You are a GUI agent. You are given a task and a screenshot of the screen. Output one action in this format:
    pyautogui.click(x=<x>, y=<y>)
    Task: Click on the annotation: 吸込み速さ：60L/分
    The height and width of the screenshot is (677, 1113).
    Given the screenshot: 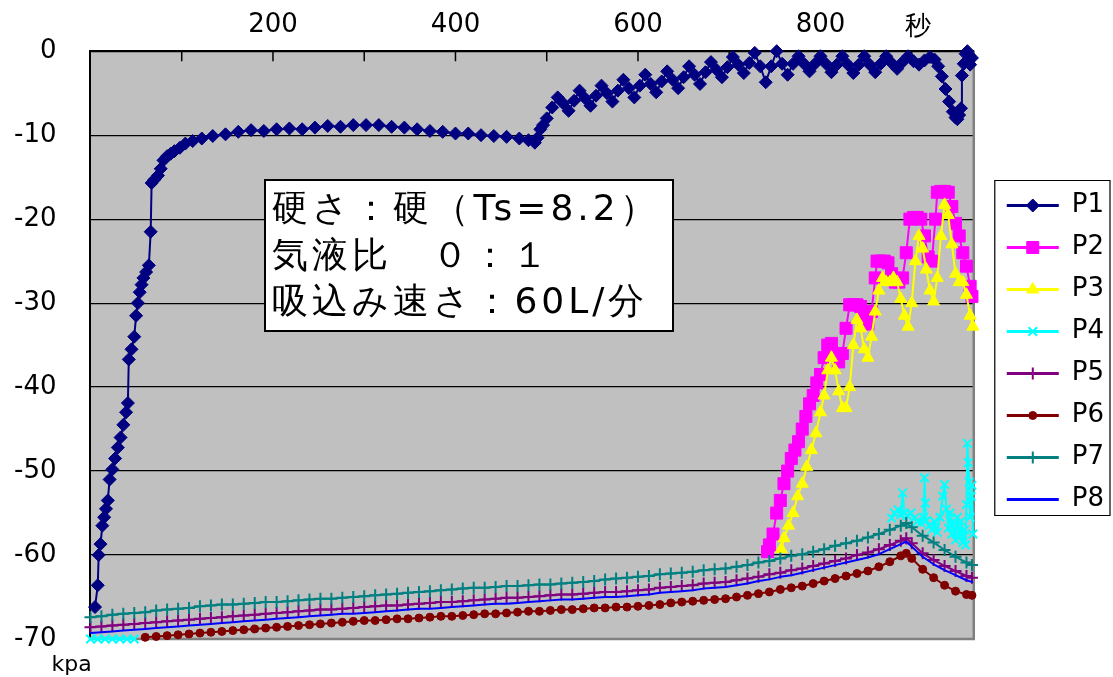 What is the action you would take?
    pyautogui.click(x=461, y=301)
    